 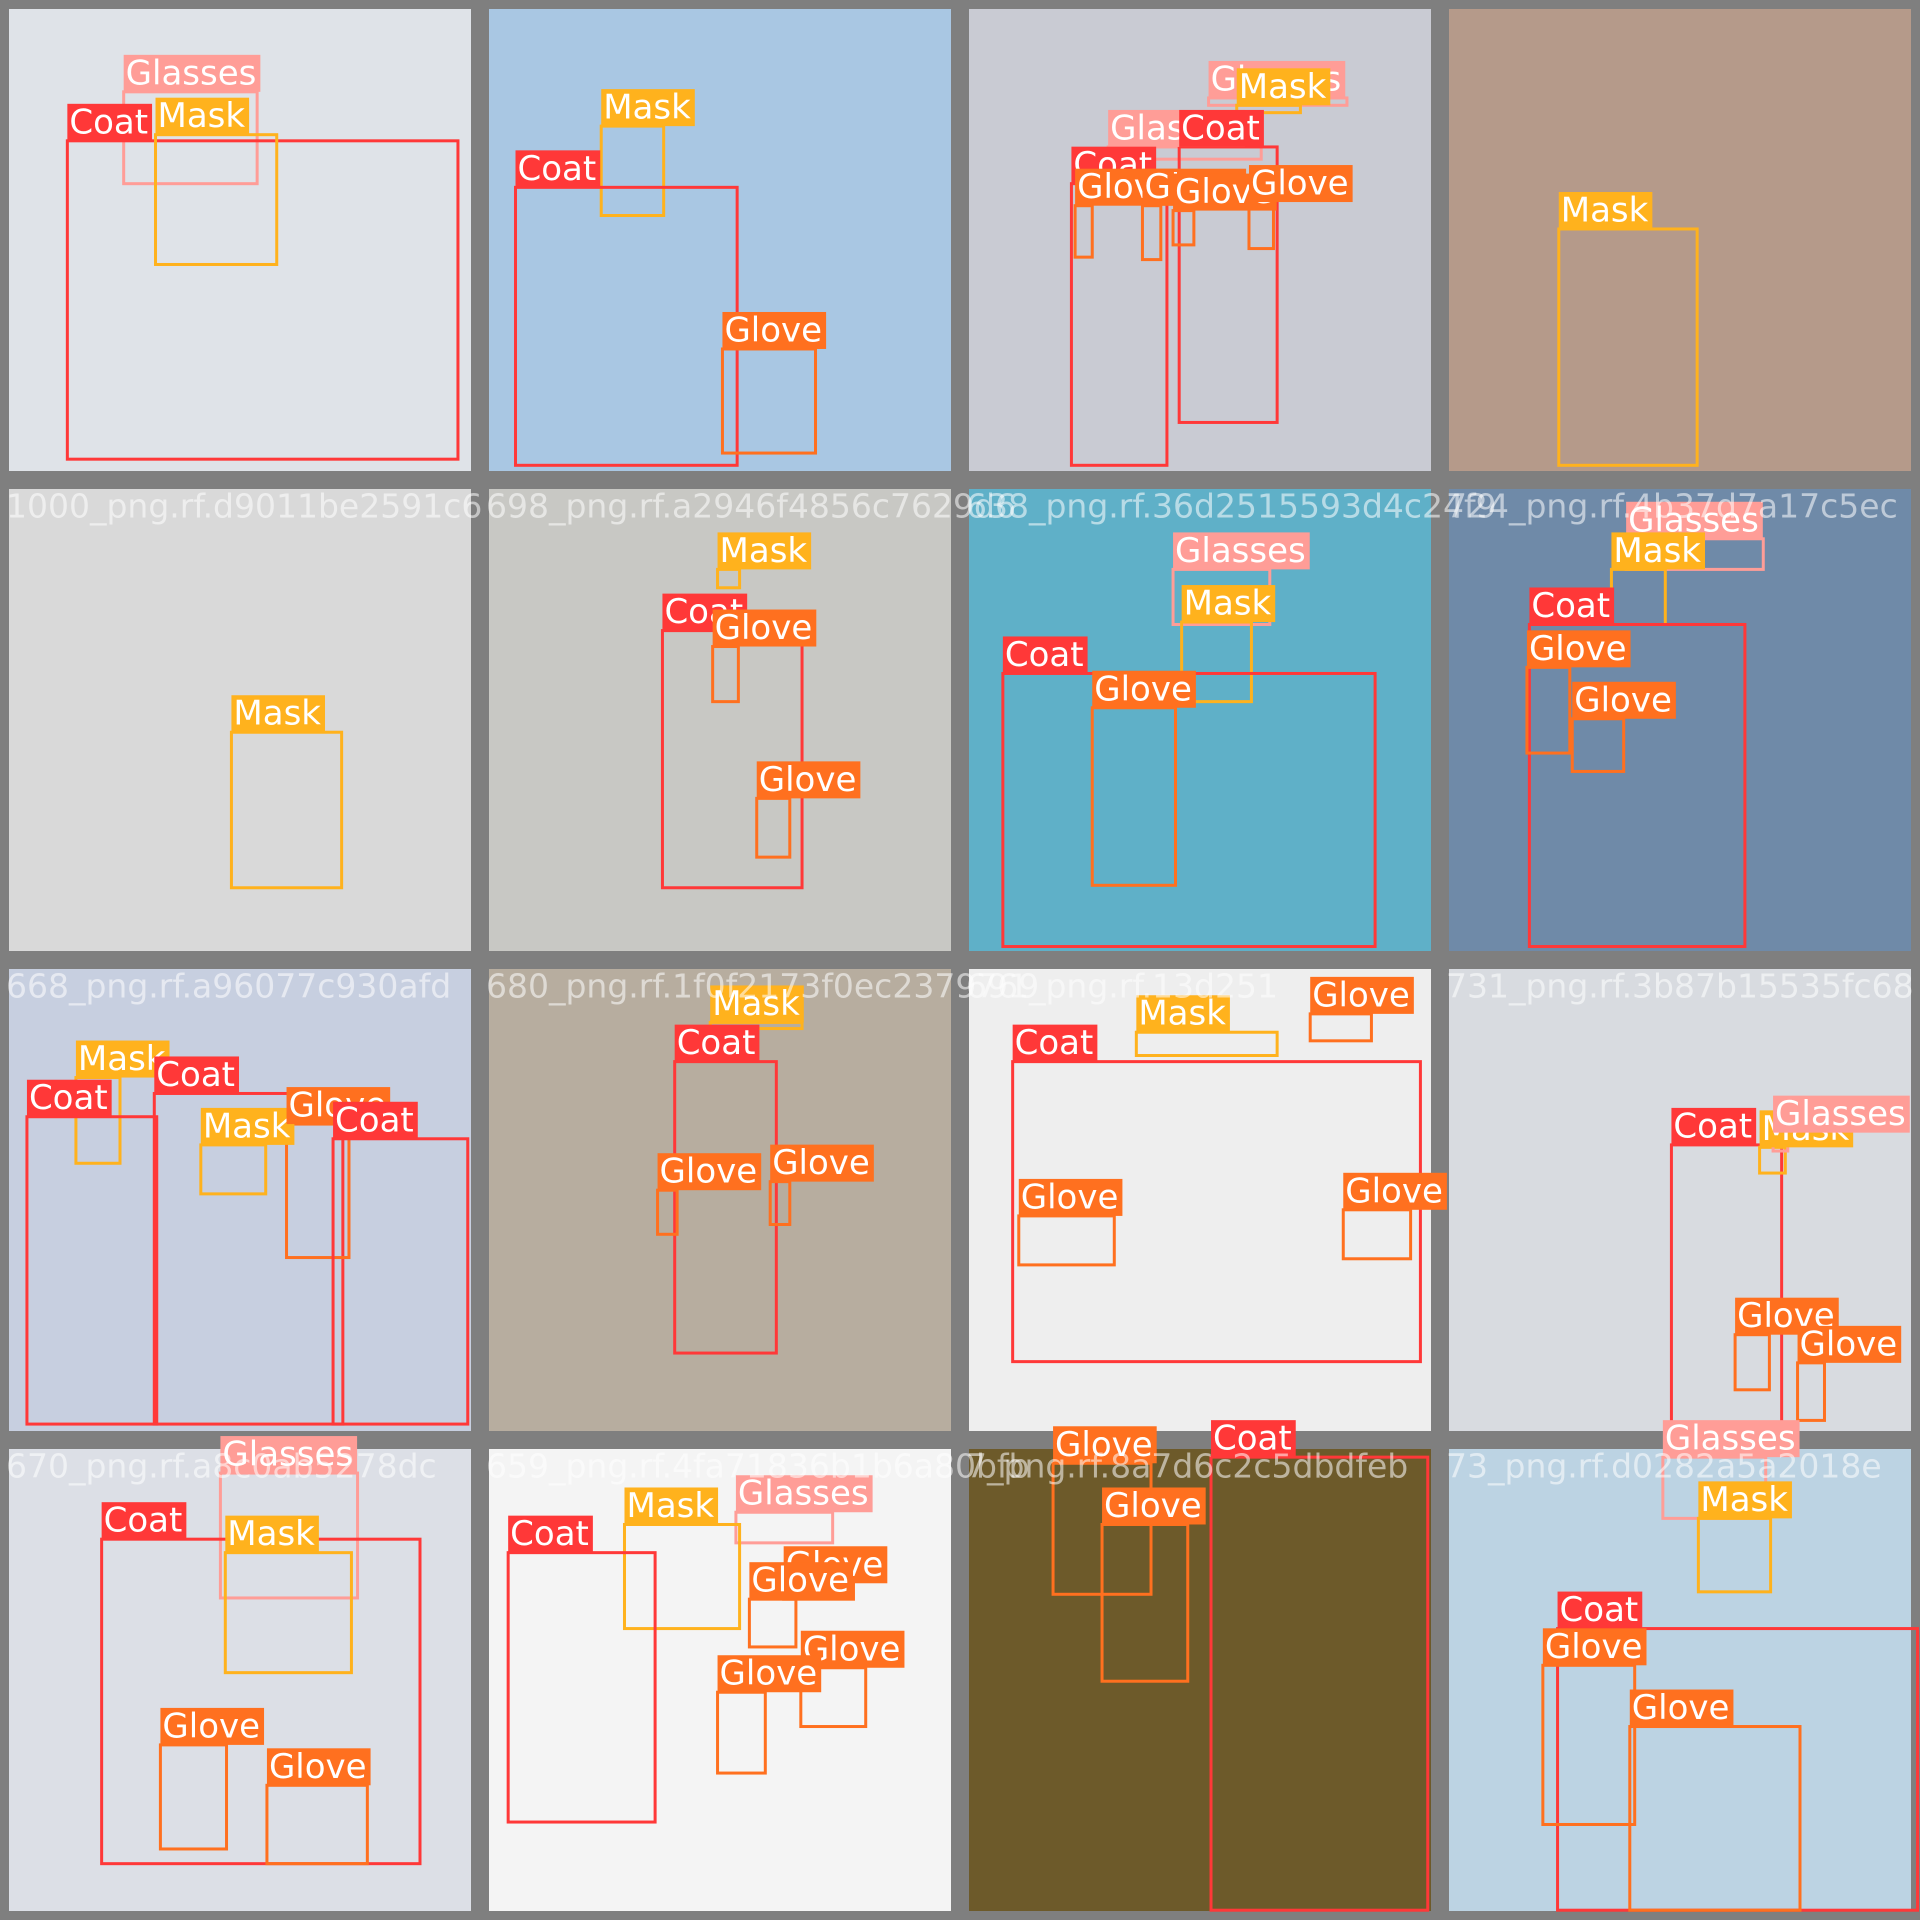 What do you see at coordinates (228, 986) in the screenshot?
I see `file-caption: 668_png.rf.a96077c930afd` at bounding box center [228, 986].